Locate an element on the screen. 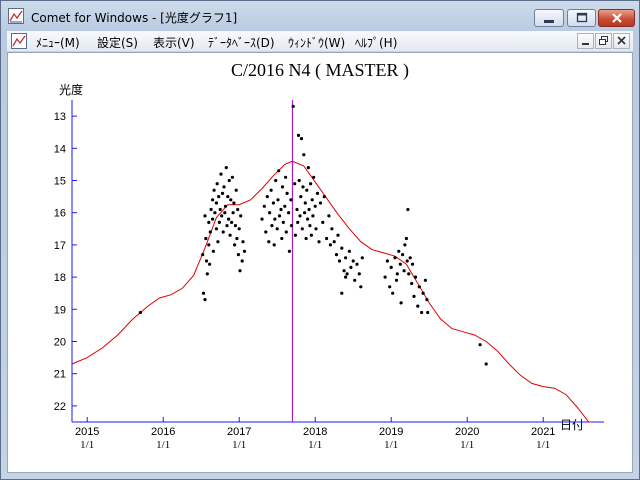 The image size is (640, 480). menu-window: ｳｨﾝﾄﾞｳ(W) is located at coordinates (317, 43).